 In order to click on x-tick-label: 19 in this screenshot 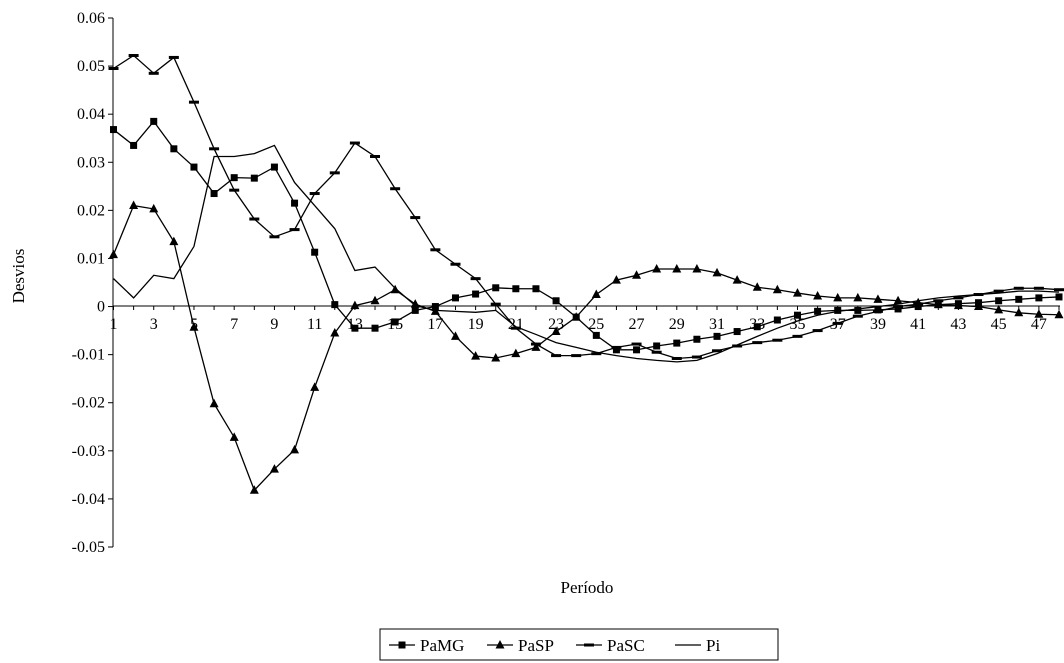, I will do `click(476, 324)`.